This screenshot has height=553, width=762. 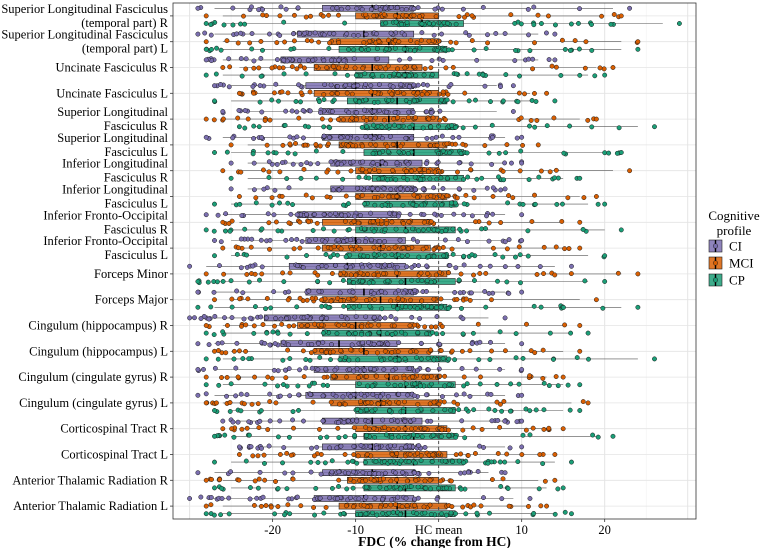 I want to click on legend-title: Cognitive, so click(x=734, y=215).